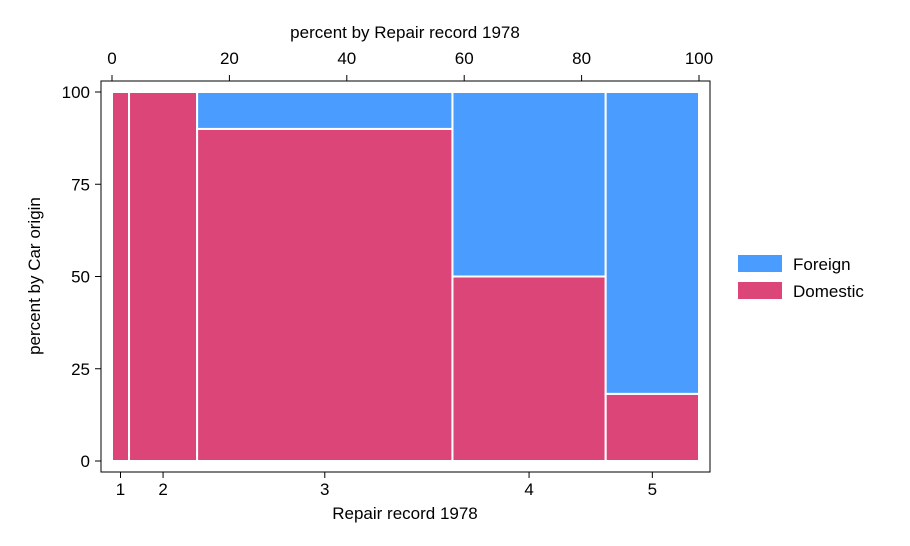  I want to click on y-tick-label: 100, so click(76, 92).